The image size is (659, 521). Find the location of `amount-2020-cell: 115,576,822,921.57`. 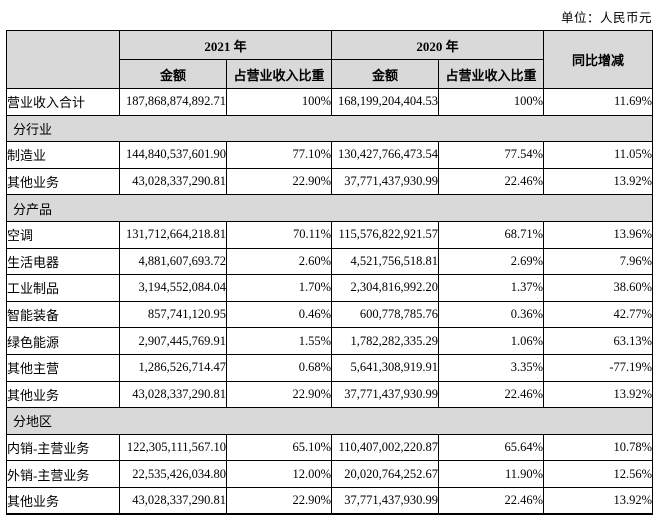

amount-2020-cell: 115,576,822,921.57 is located at coordinates (385, 234).